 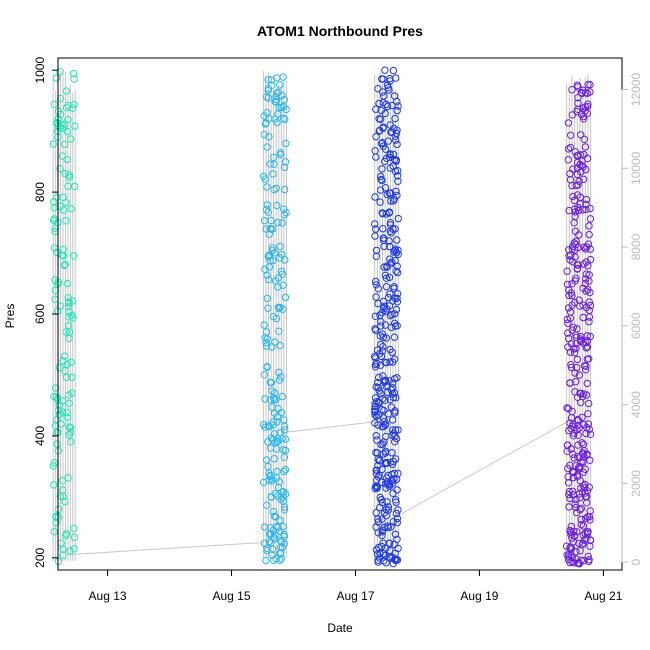 What do you see at coordinates (355, 596) in the screenshot?
I see `x-tick-label: Aug 17` at bounding box center [355, 596].